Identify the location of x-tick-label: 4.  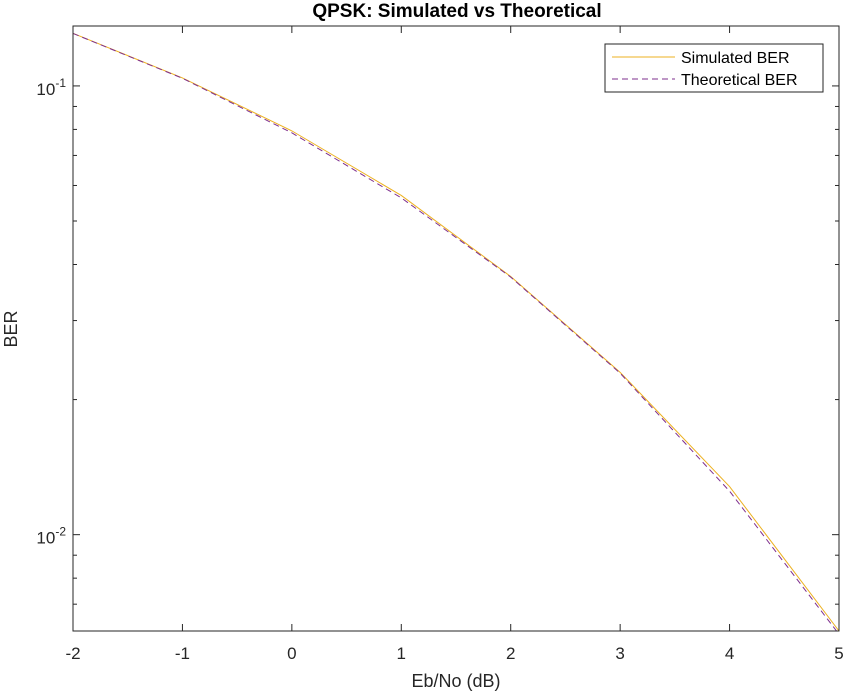
(729, 653).